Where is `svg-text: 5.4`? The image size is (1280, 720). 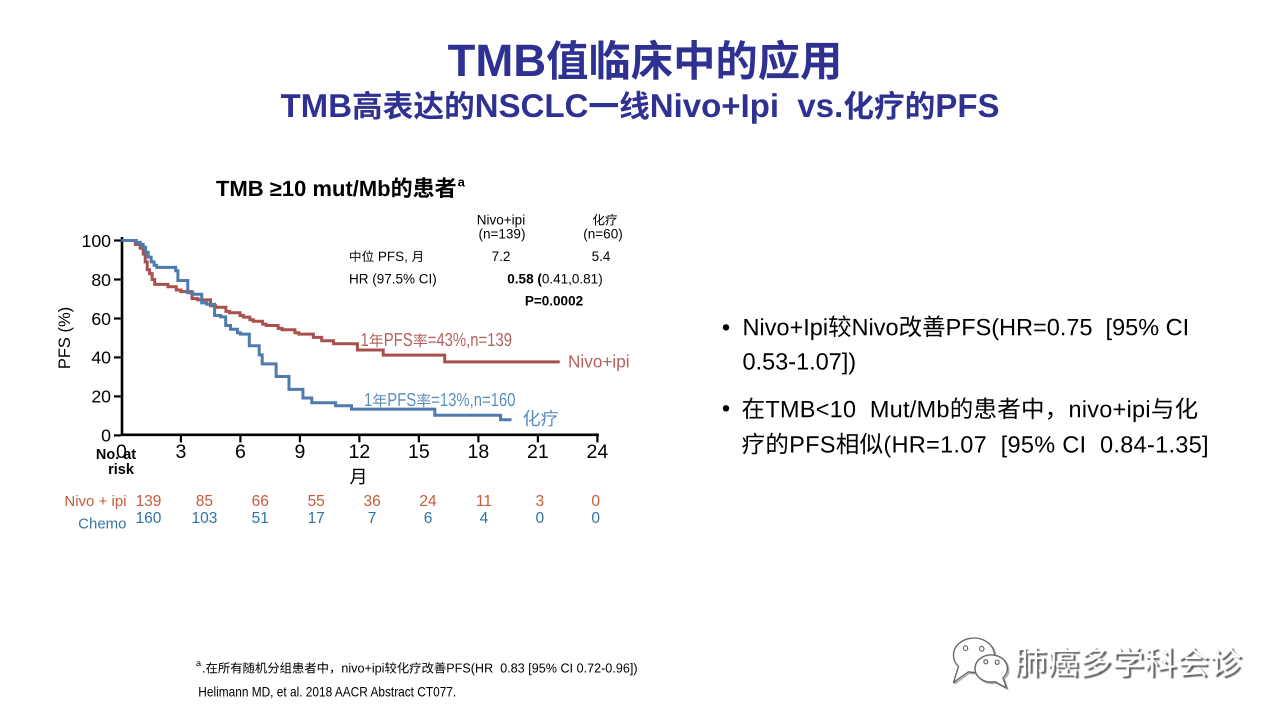
svg-text: 5.4 is located at coordinates (601, 256).